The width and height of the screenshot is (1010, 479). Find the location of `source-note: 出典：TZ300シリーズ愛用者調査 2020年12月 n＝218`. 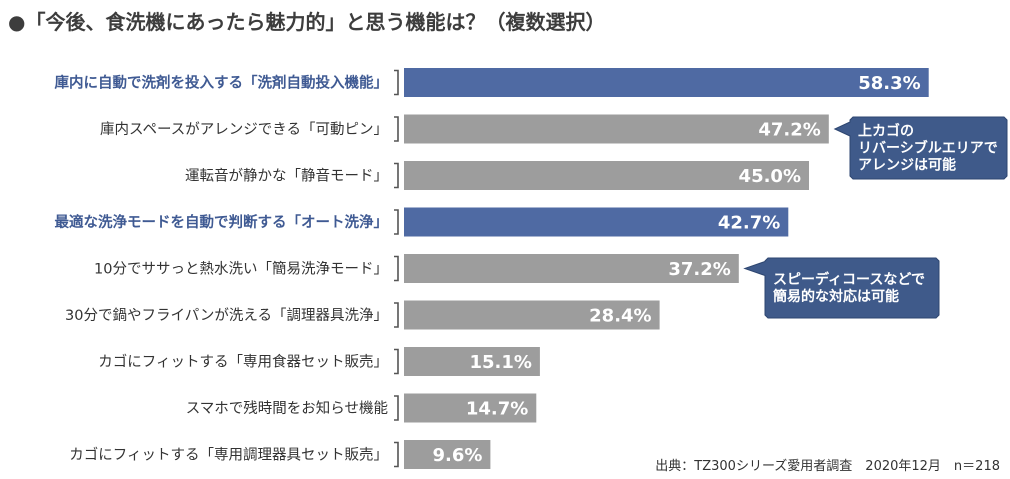

source-note: 出典：TZ300シリーズ愛用者調査 2020年12月 n＝218 is located at coordinates (827, 466).